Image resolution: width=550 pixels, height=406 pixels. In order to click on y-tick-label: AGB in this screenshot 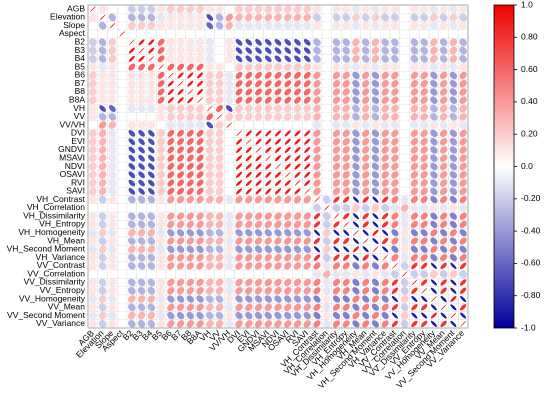, I will do `click(76, 8)`.